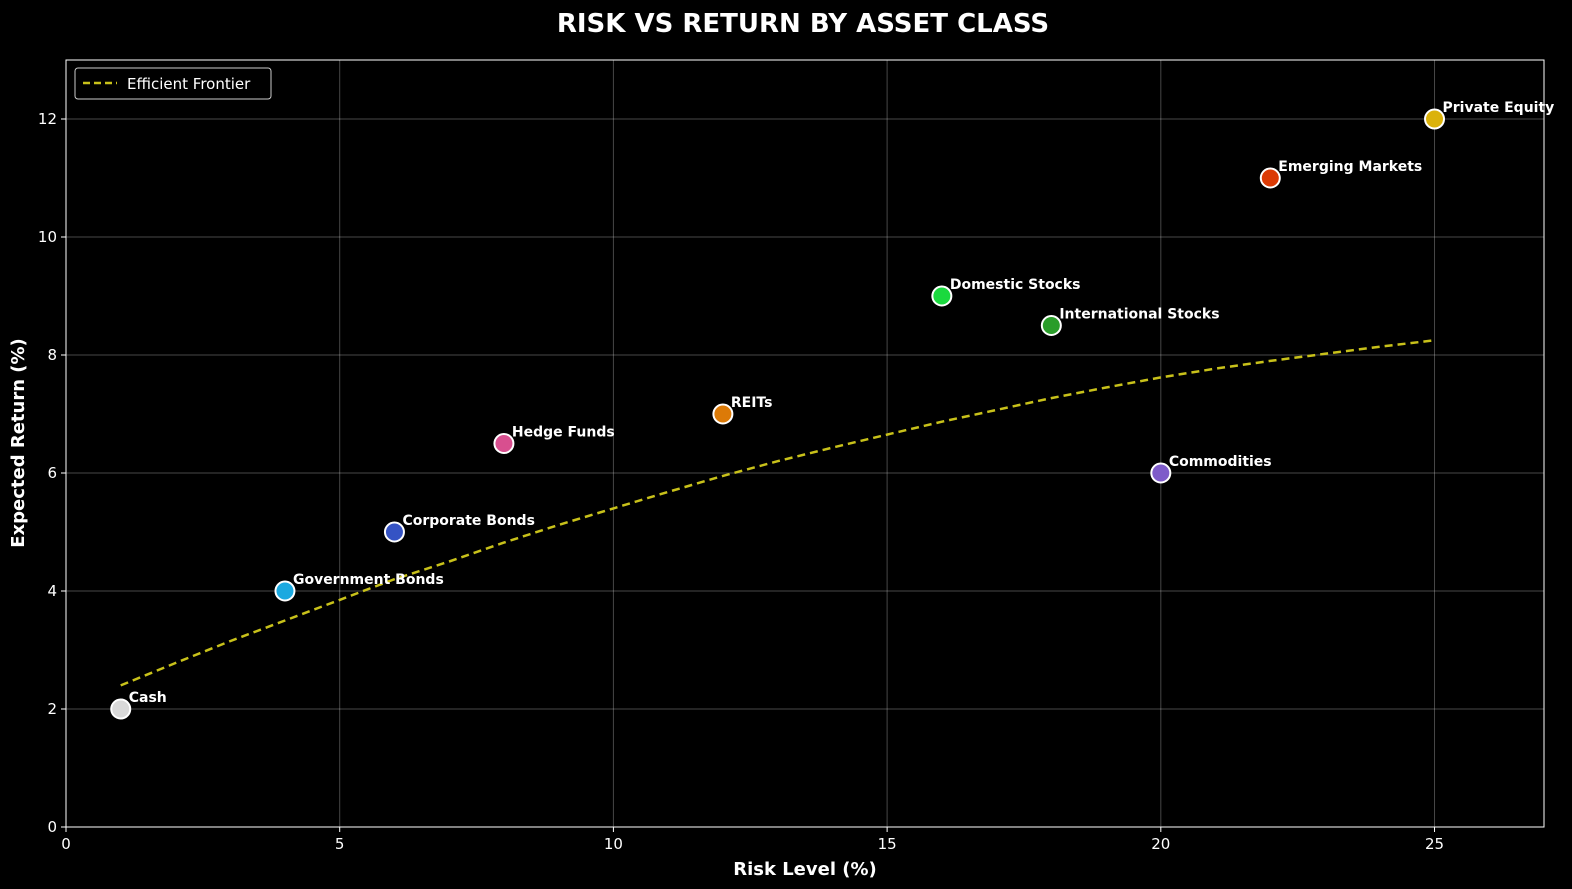 The height and width of the screenshot is (889, 1572). What do you see at coordinates (1499, 108) in the screenshot?
I see `point-label-private-equity: Private Equity` at bounding box center [1499, 108].